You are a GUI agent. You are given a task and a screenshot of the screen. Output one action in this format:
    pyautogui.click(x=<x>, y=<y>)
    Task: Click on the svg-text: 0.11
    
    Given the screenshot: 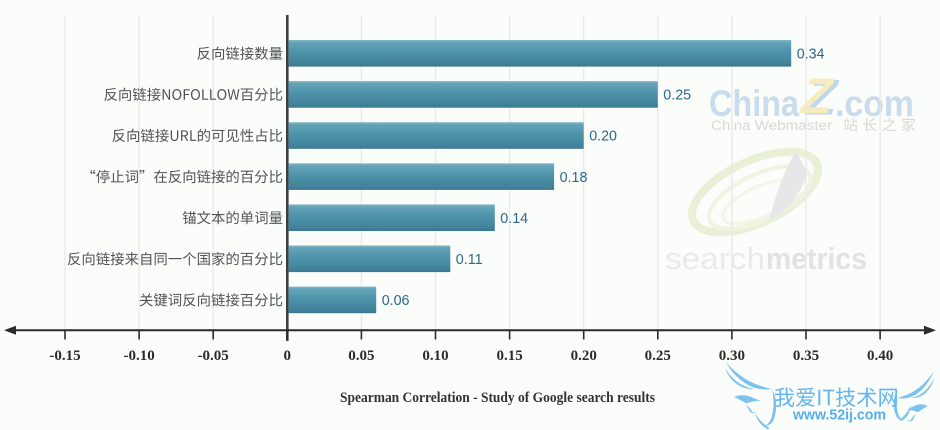 What is the action you would take?
    pyautogui.click(x=469, y=260)
    